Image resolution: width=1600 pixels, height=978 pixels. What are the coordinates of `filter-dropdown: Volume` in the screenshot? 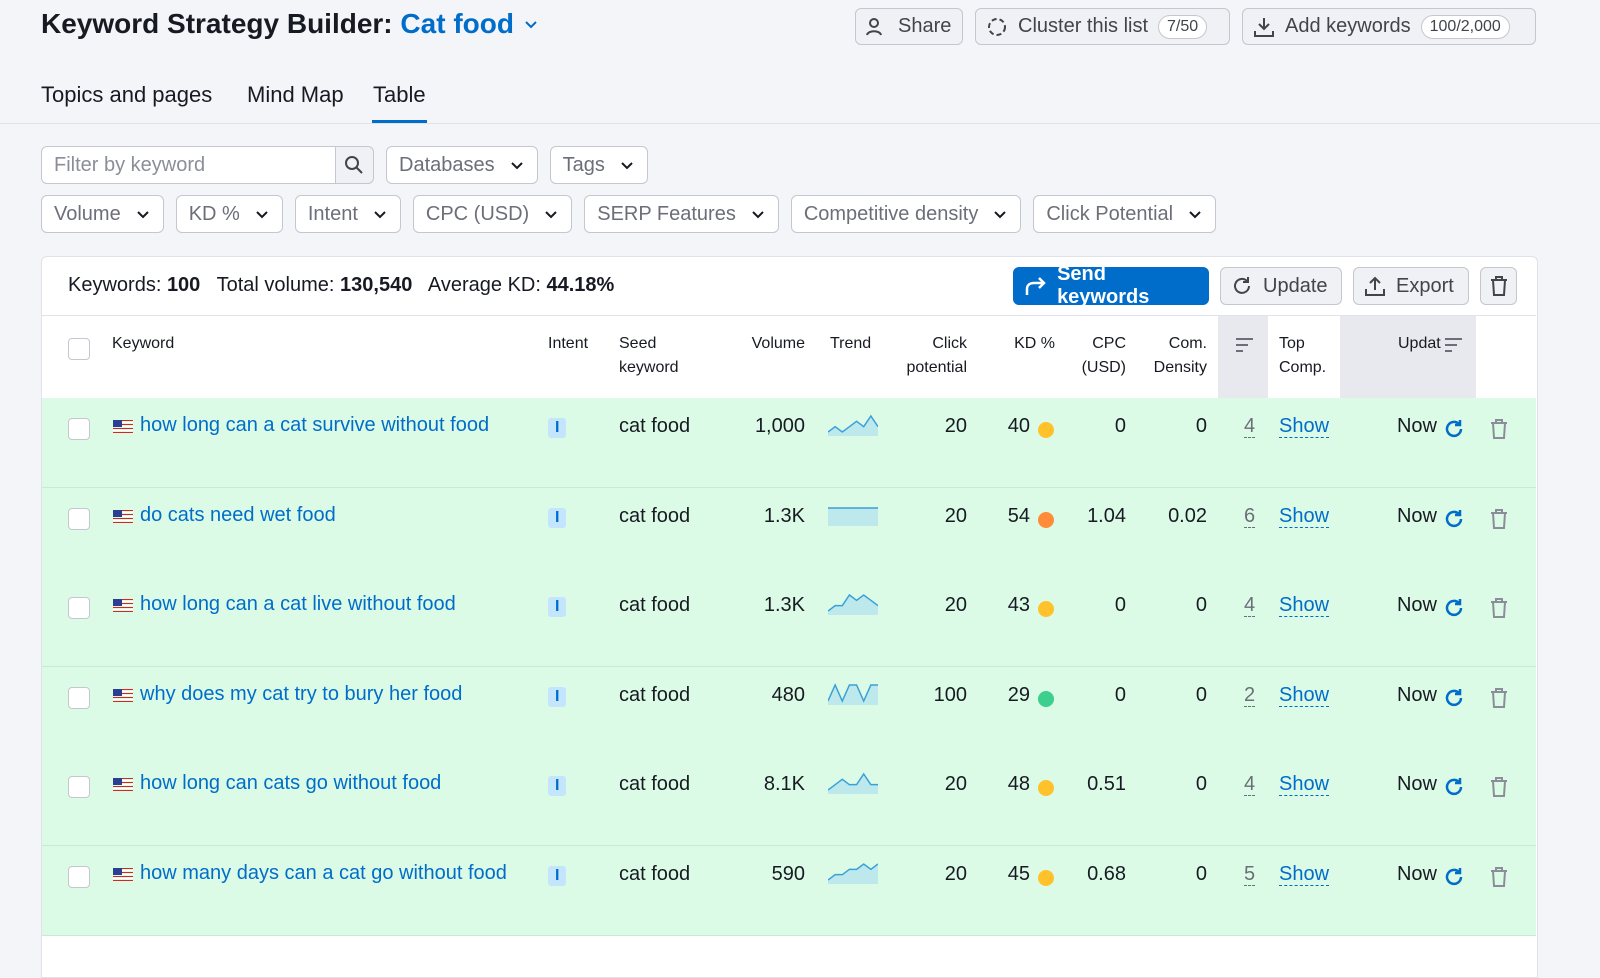 It's located at (102, 214).